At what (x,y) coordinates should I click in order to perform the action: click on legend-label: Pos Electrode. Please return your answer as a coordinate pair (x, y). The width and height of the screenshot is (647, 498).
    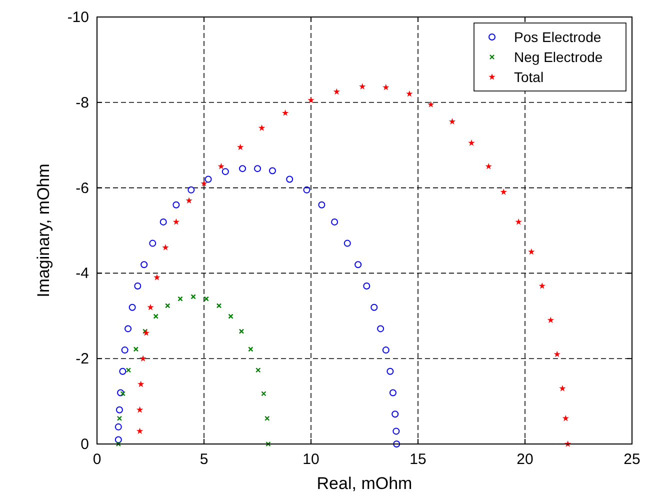
    Looking at the image, I should click on (558, 37).